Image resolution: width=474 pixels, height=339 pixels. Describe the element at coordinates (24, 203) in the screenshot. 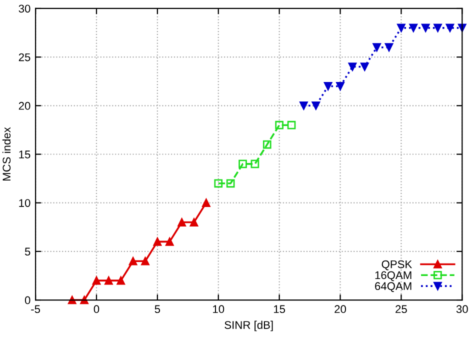

I see `y-tick-label: 10` at that location.